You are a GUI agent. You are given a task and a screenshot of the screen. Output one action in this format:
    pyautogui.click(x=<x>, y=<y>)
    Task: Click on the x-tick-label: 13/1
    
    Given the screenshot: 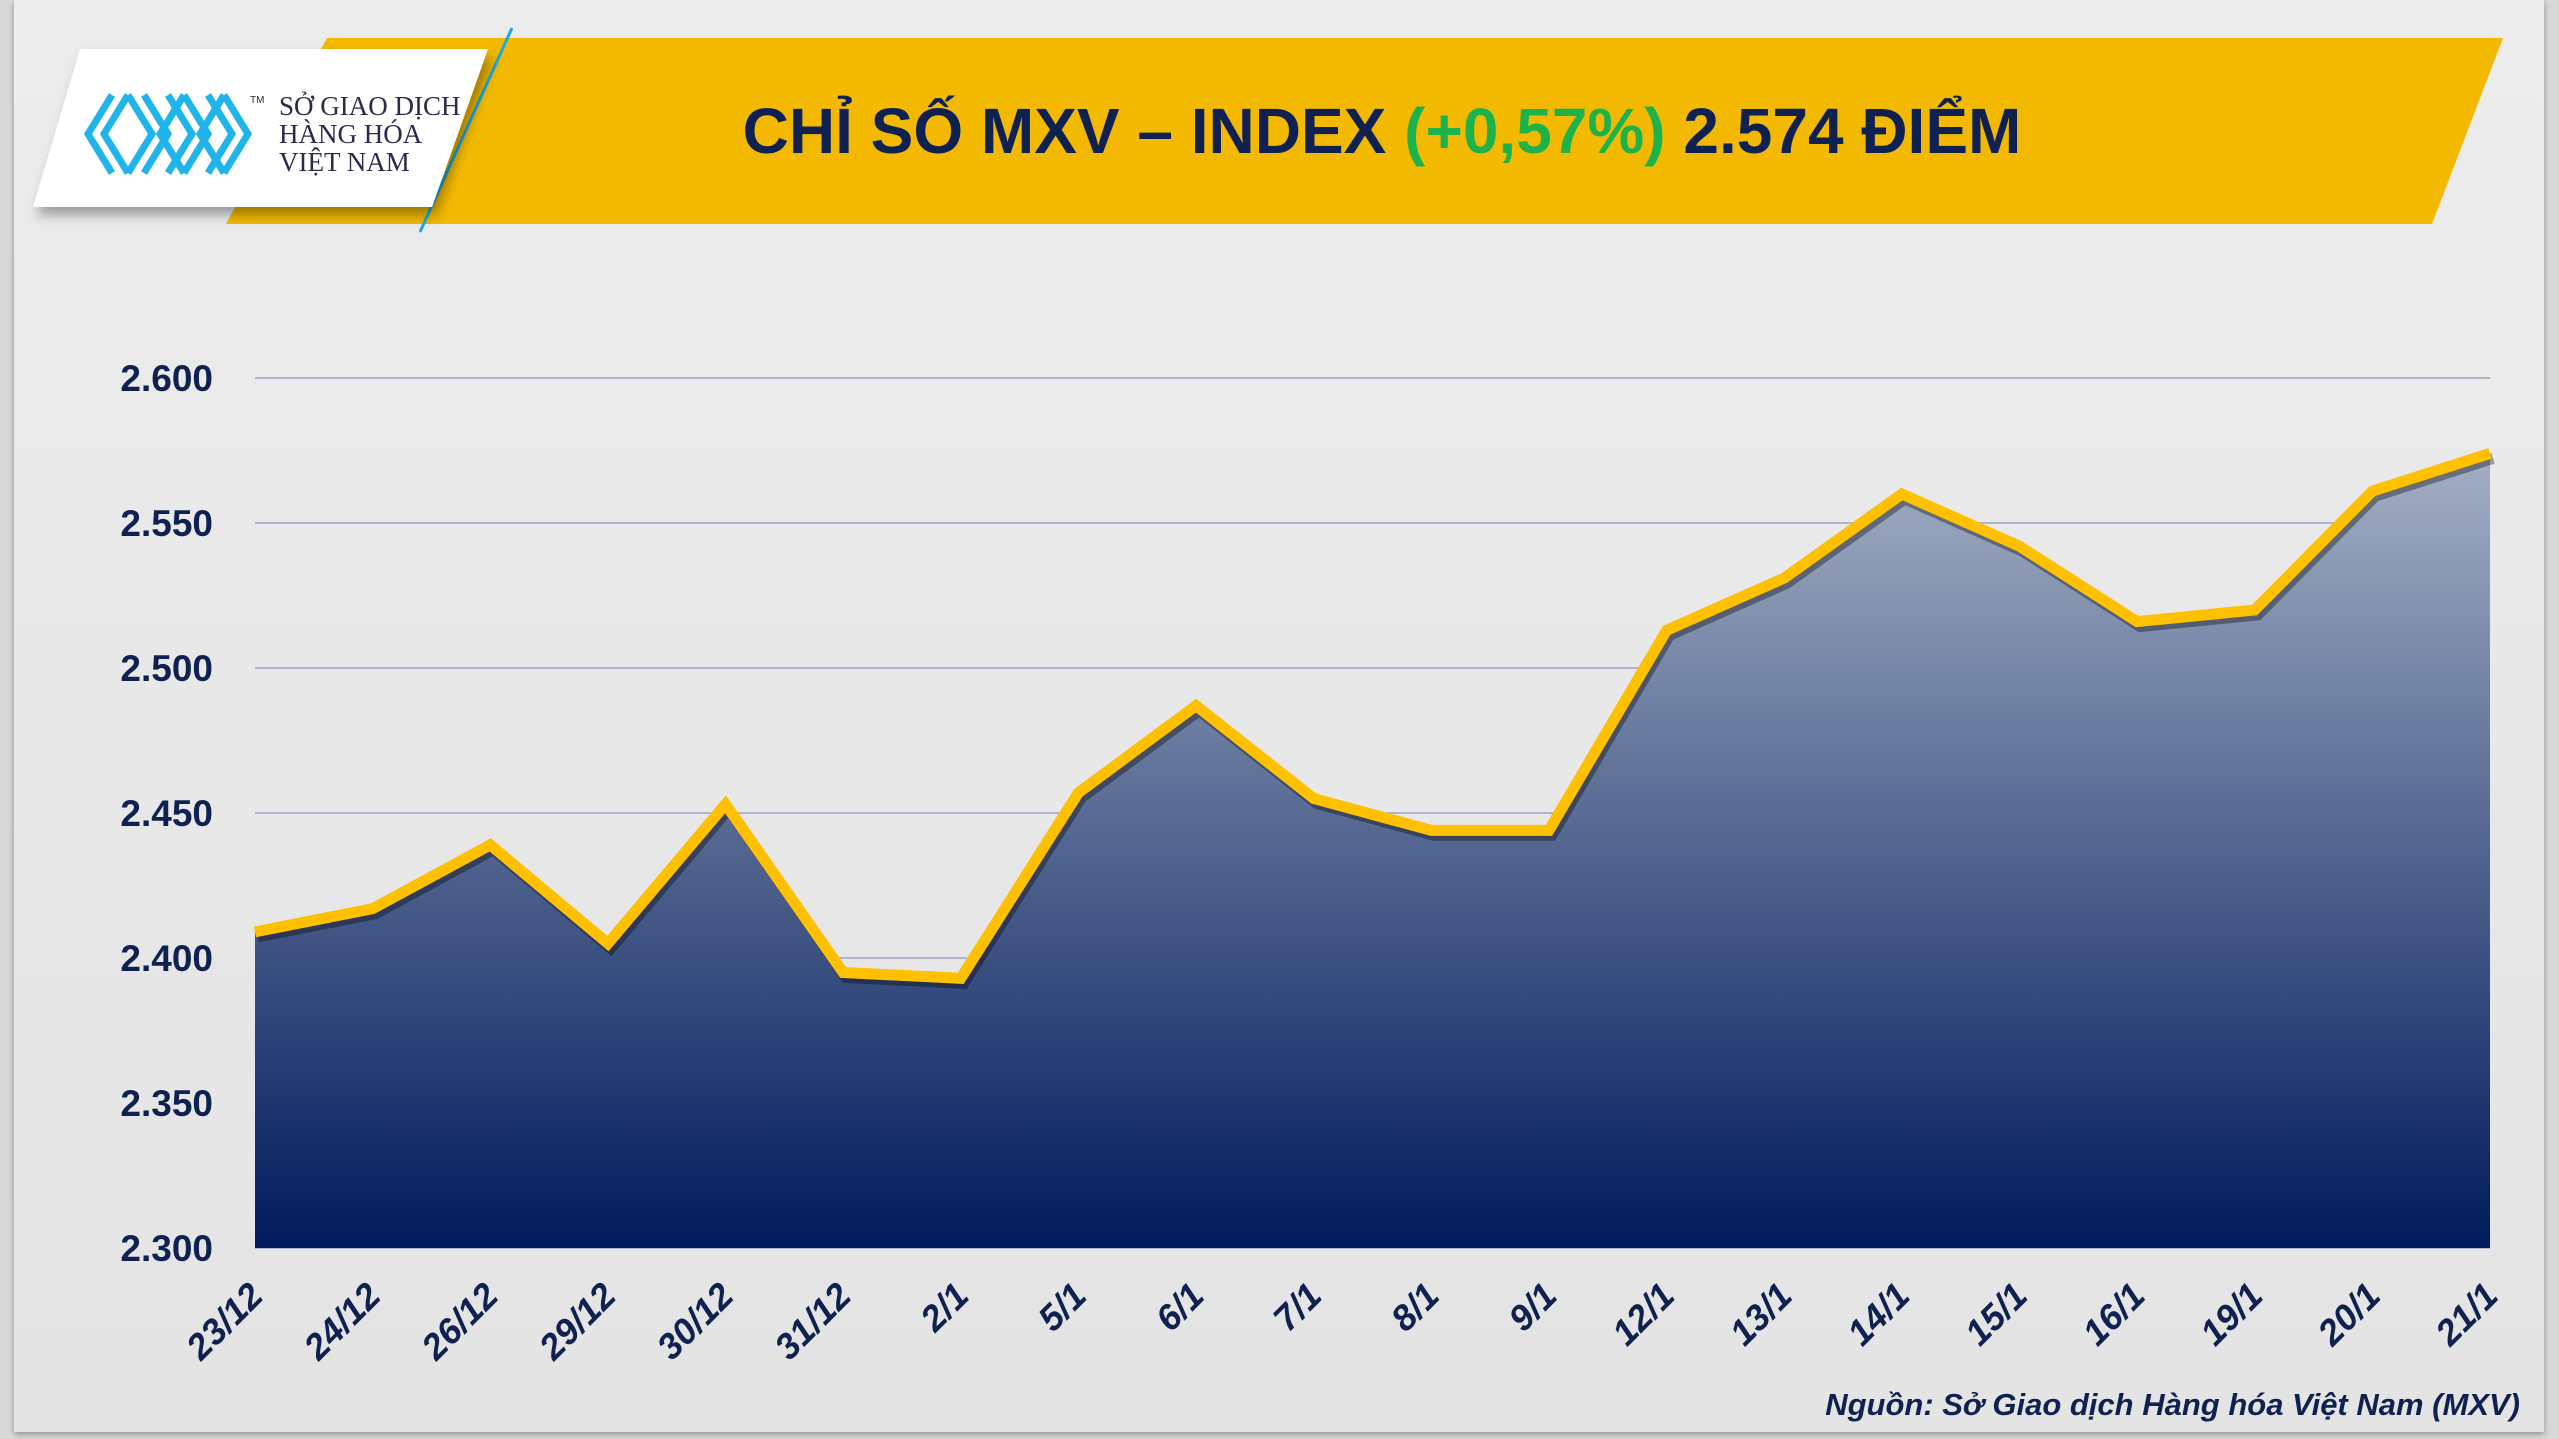 What is the action you would take?
    pyautogui.click(x=1760, y=1314)
    